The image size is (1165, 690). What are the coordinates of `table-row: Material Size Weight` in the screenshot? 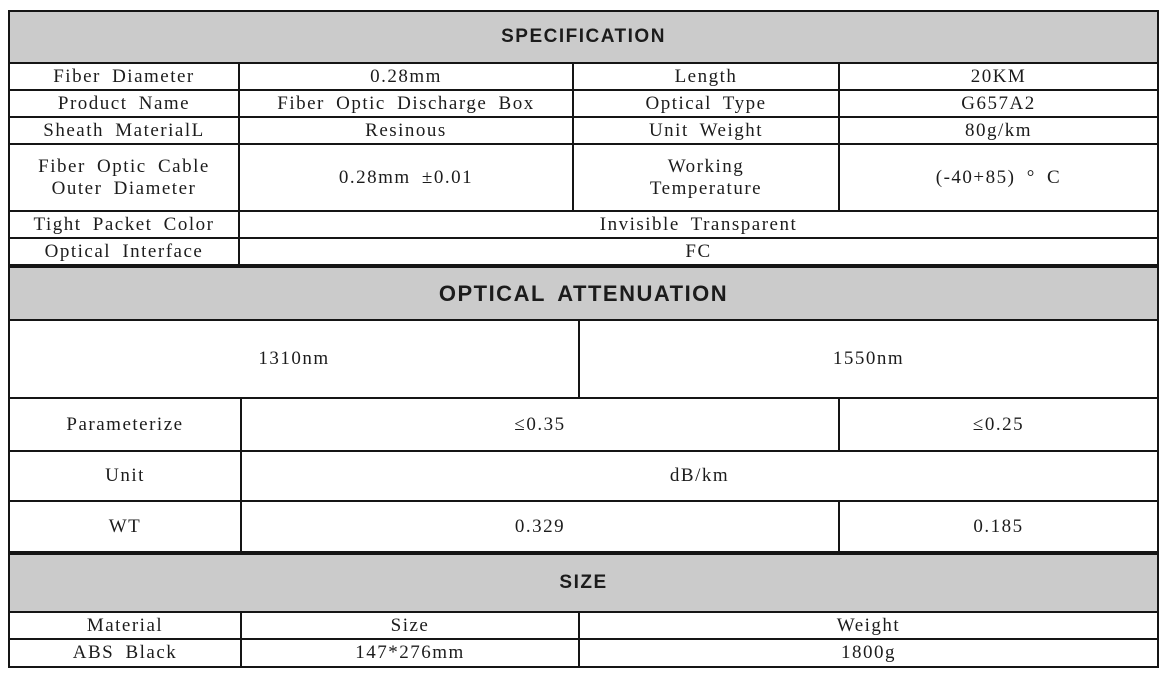 It's located at (584, 625).